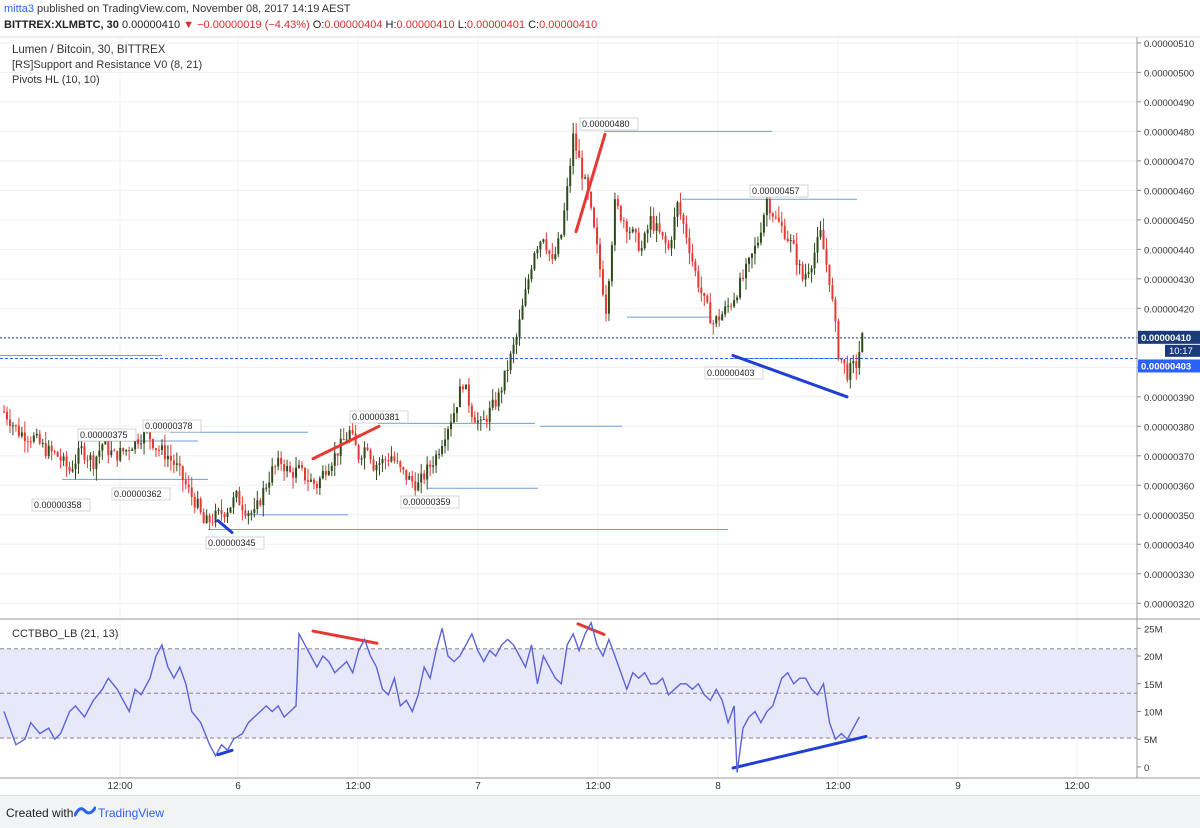 The height and width of the screenshot is (828, 1200). I want to click on osc-divergence-blue, so click(225, 752).